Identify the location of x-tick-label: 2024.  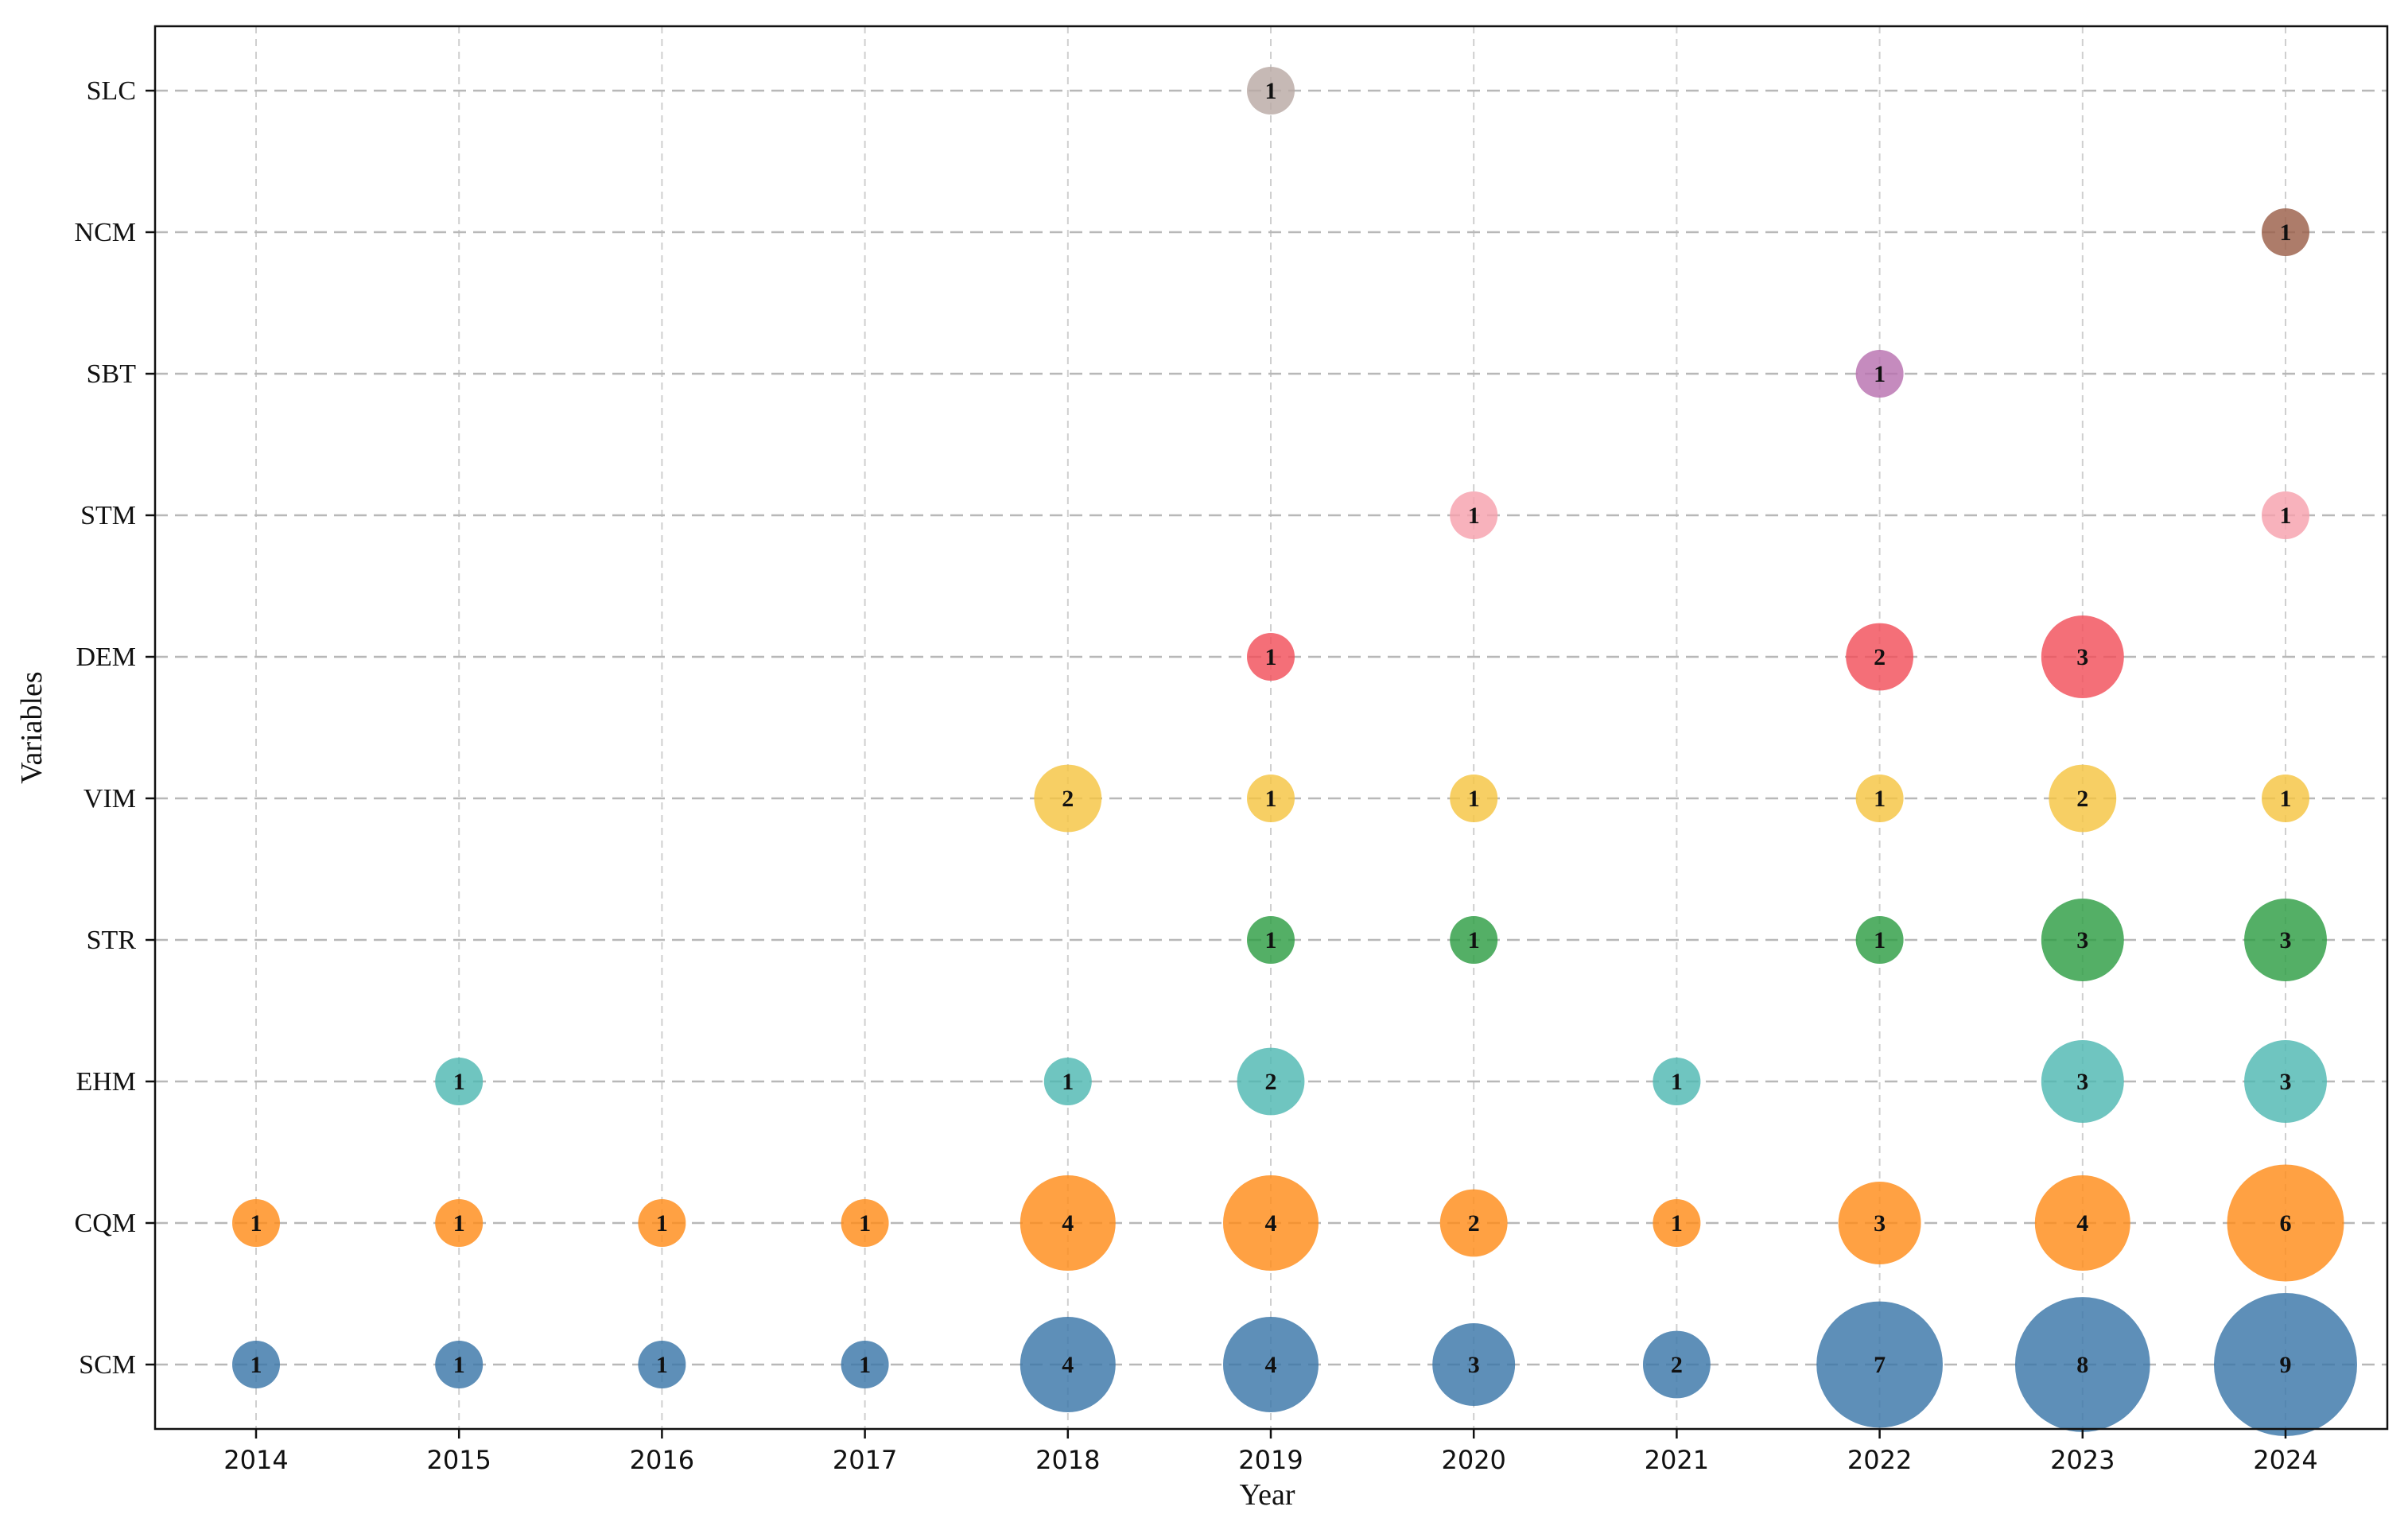
(2285, 1460).